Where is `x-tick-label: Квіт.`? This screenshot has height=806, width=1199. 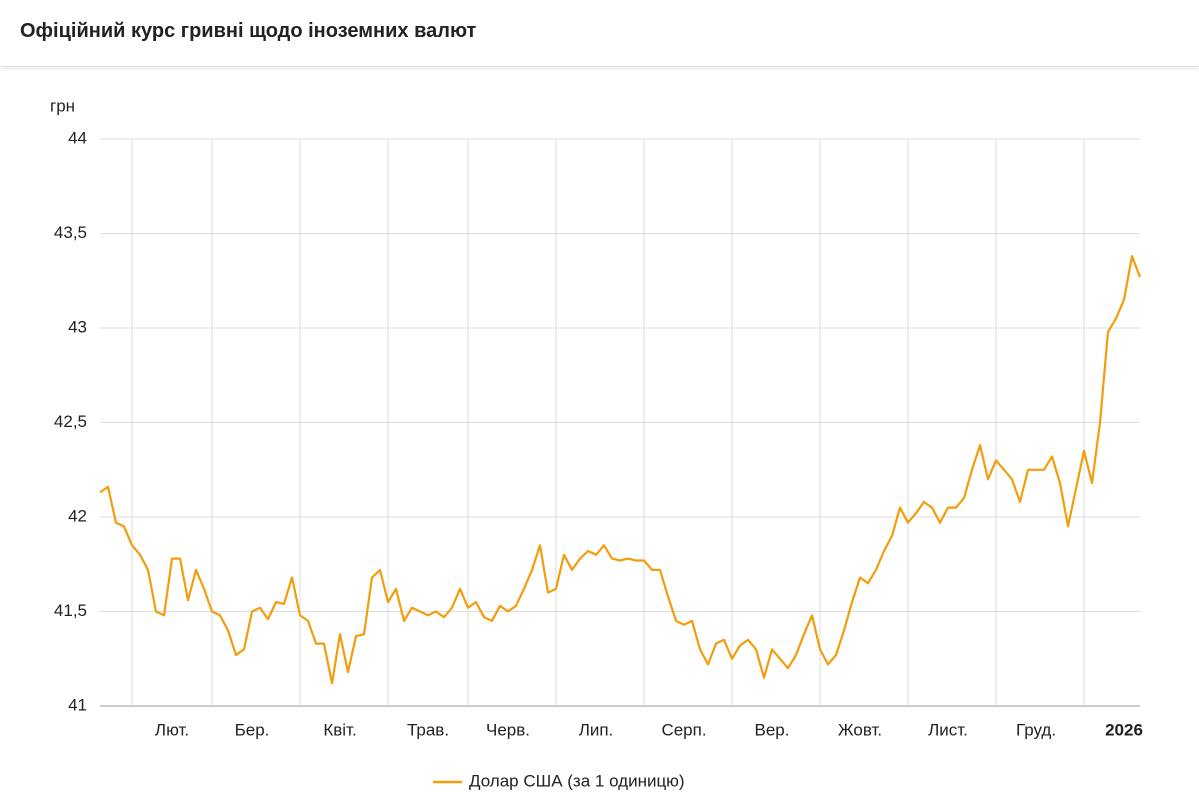 x-tick-label: Квіт. is located at coordinates (339, 729).